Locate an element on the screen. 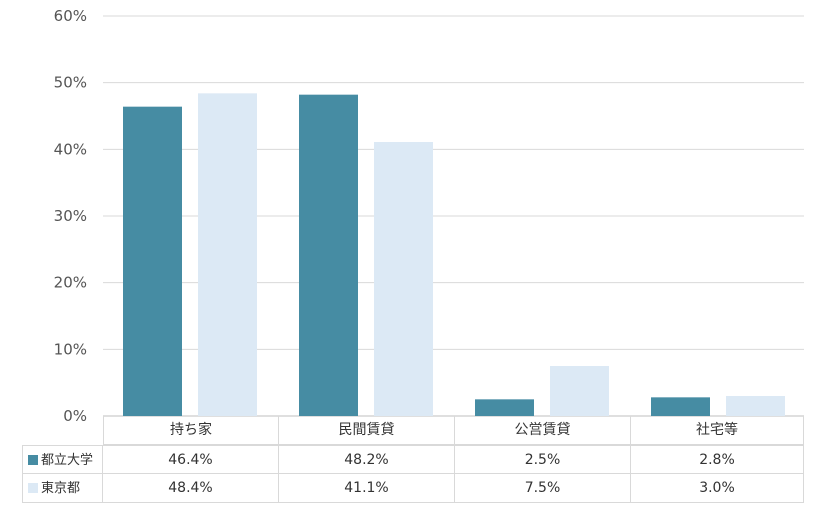 The width and height of the screenshot is (820, 510). legend-entry: 都立大学 is located at coordinates (62, 459).